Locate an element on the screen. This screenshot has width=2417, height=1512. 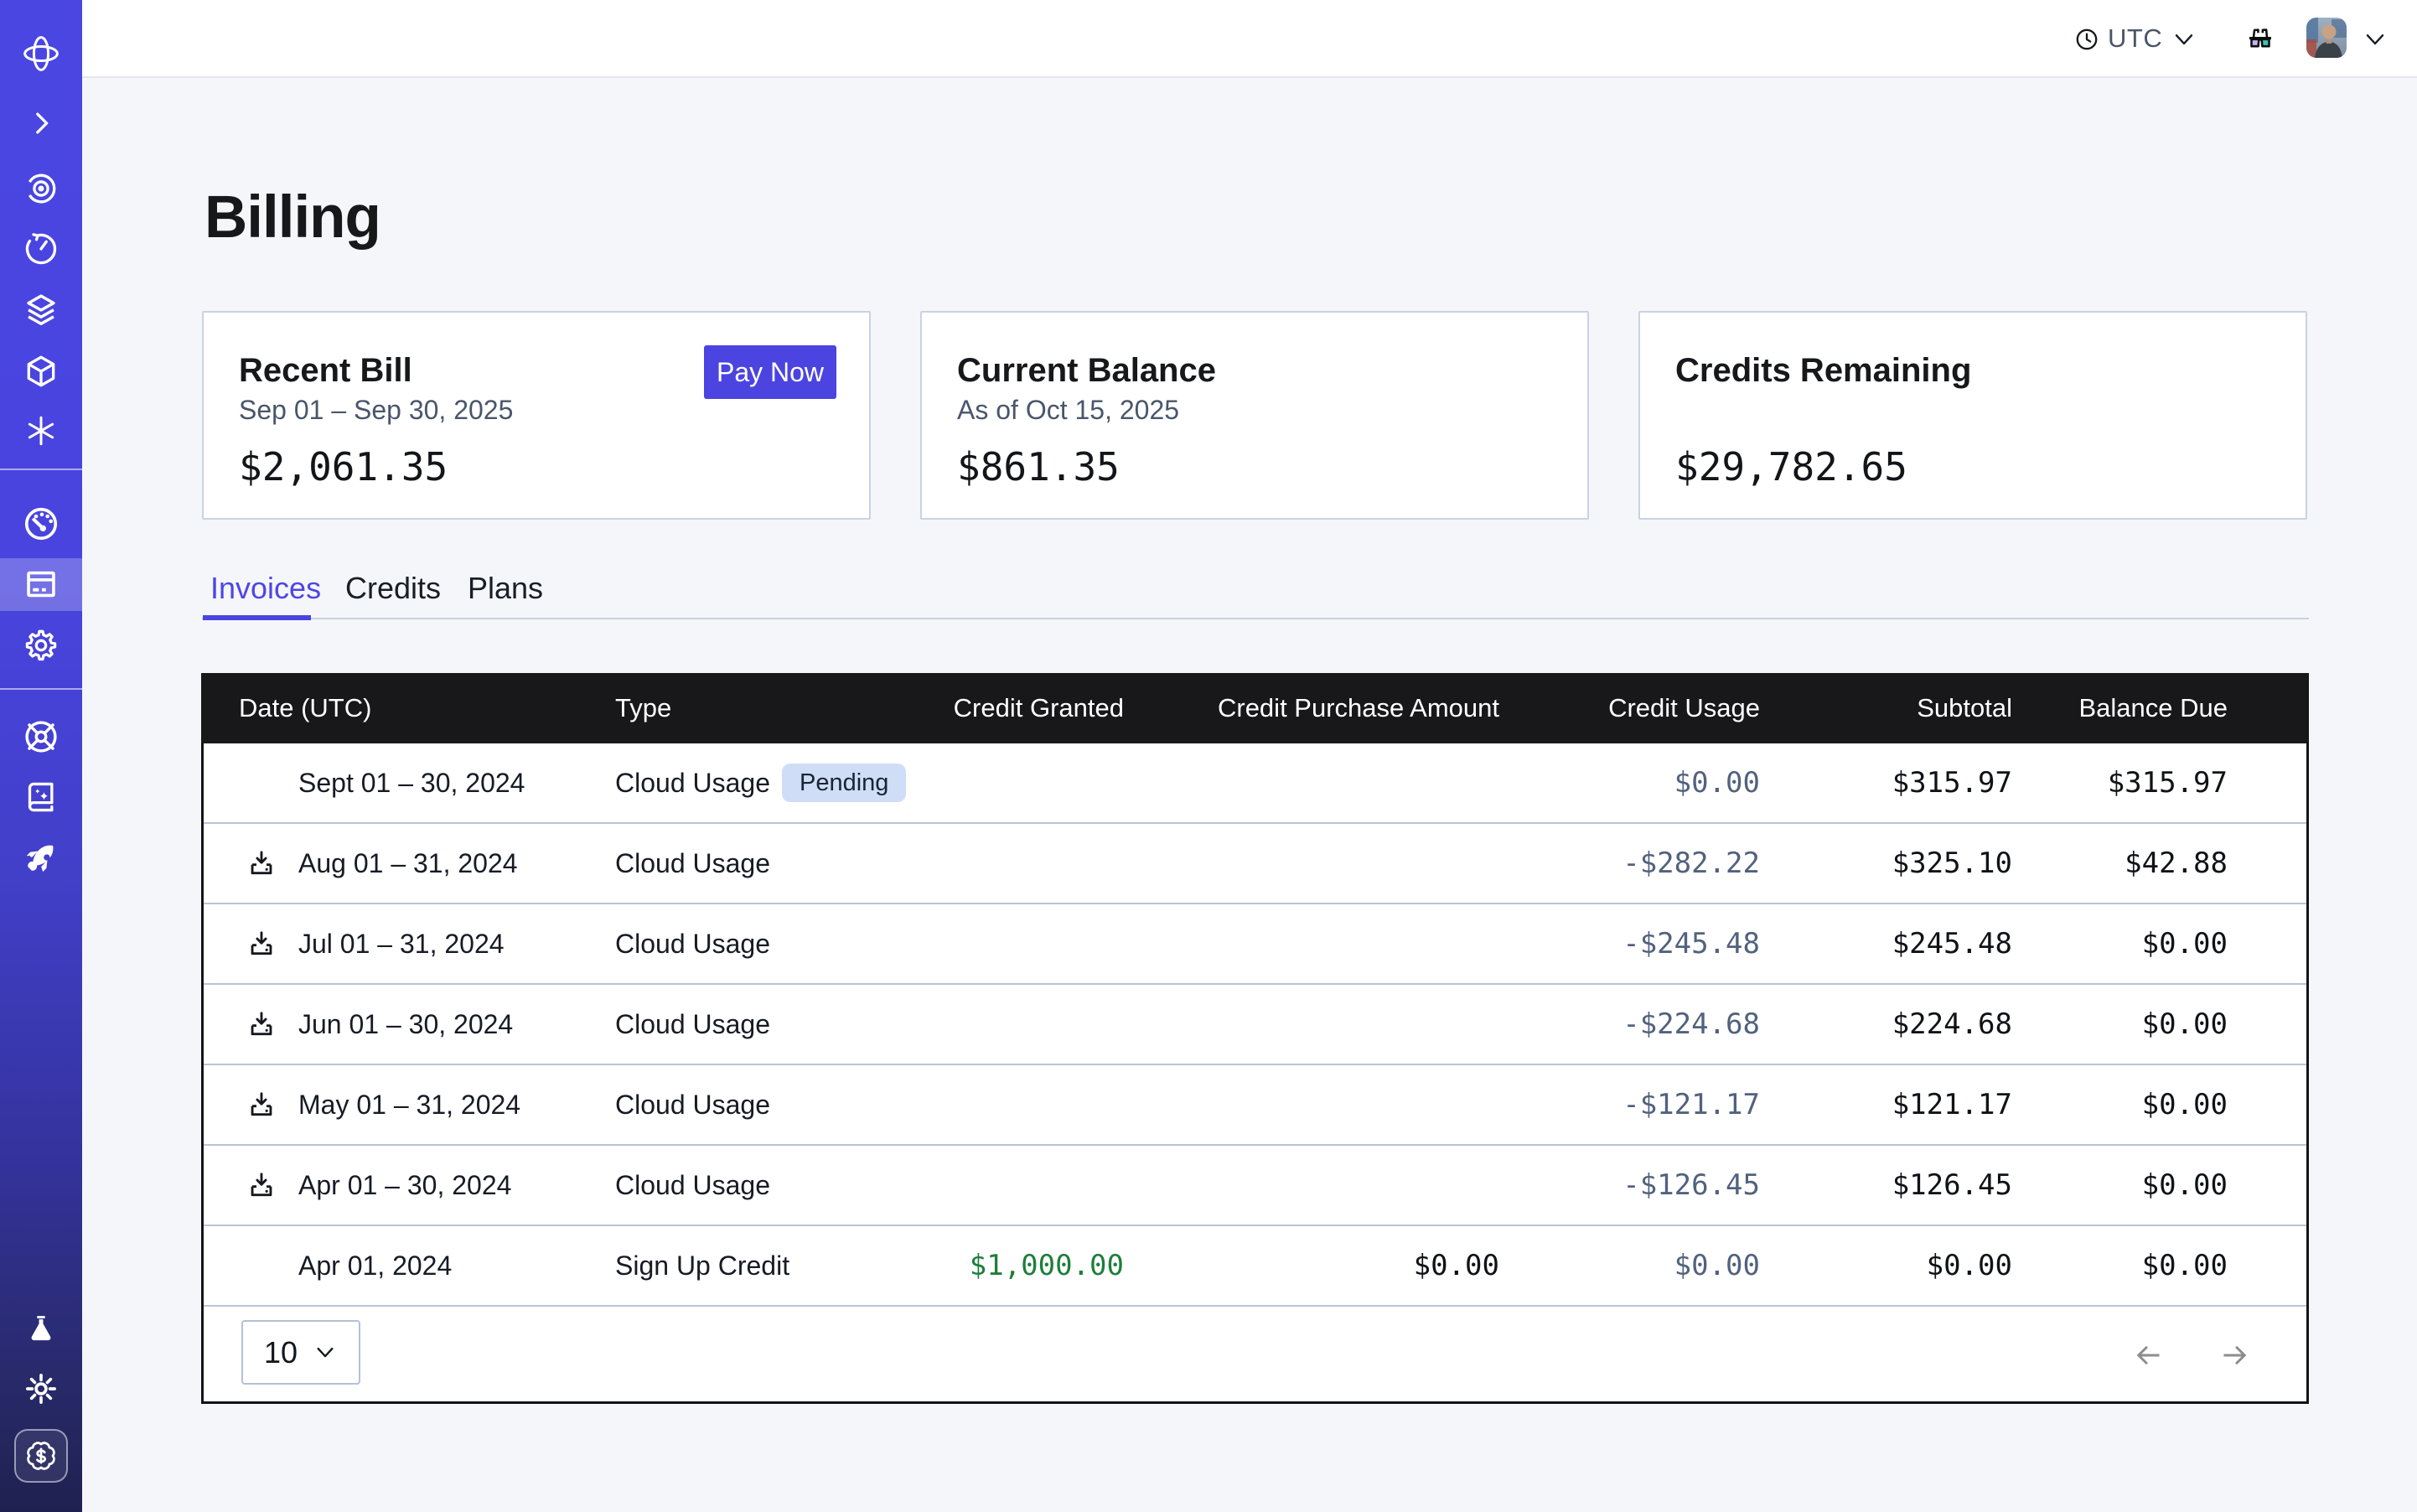
card-title: Credits Remaining is located at coordinates (1823, 370).